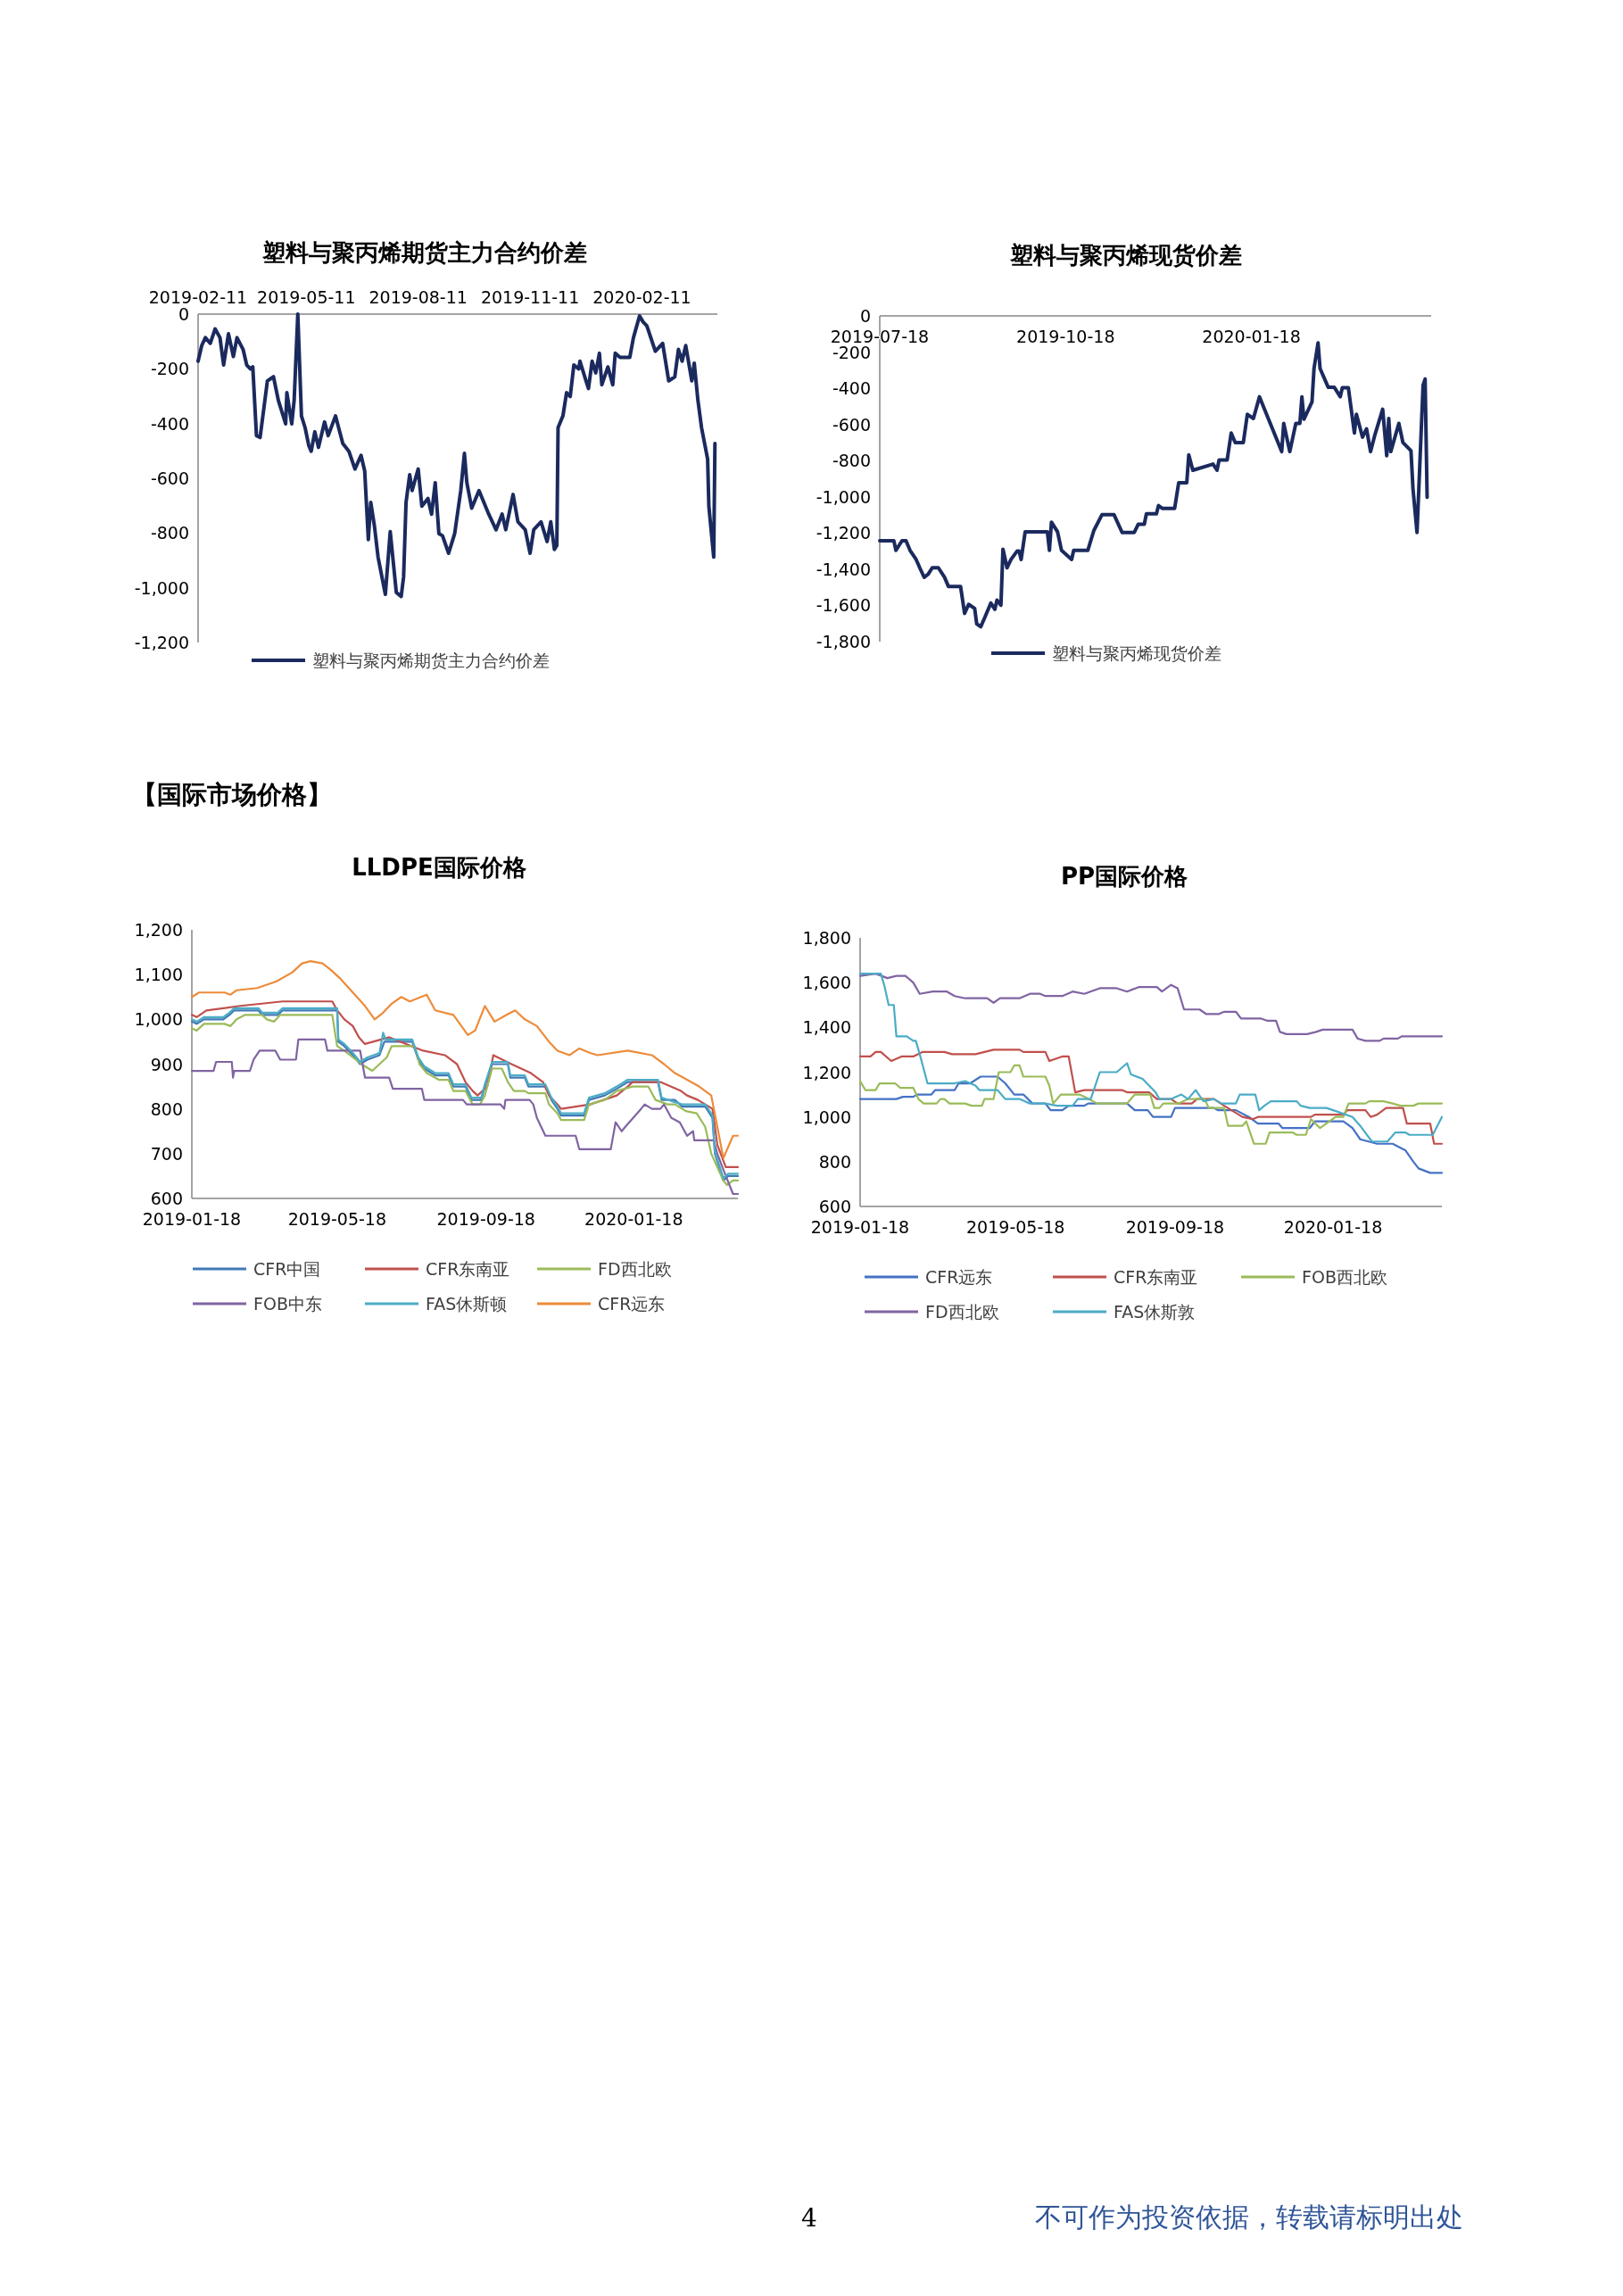 This screenshot has height=2296, width=1623. I want to click on y-tick-label: -200, so click(169, 369).